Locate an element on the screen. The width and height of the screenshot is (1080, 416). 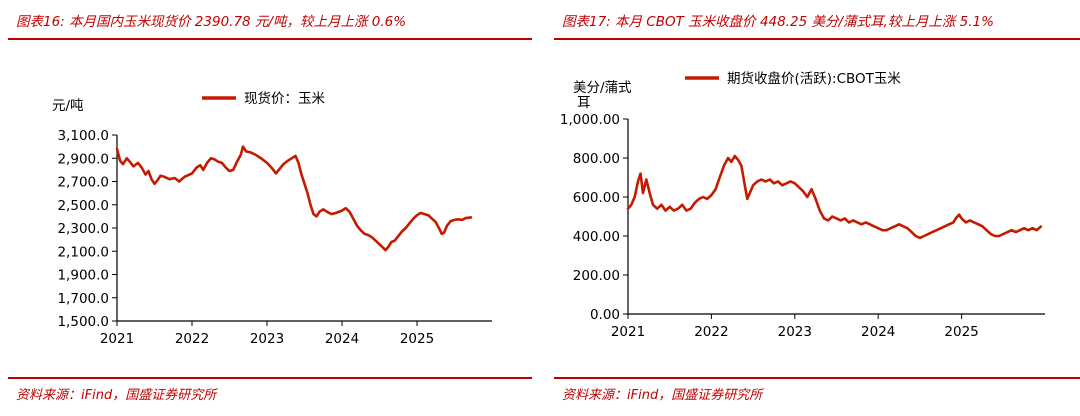
left-title-divider is located at coordinates (270, 39).